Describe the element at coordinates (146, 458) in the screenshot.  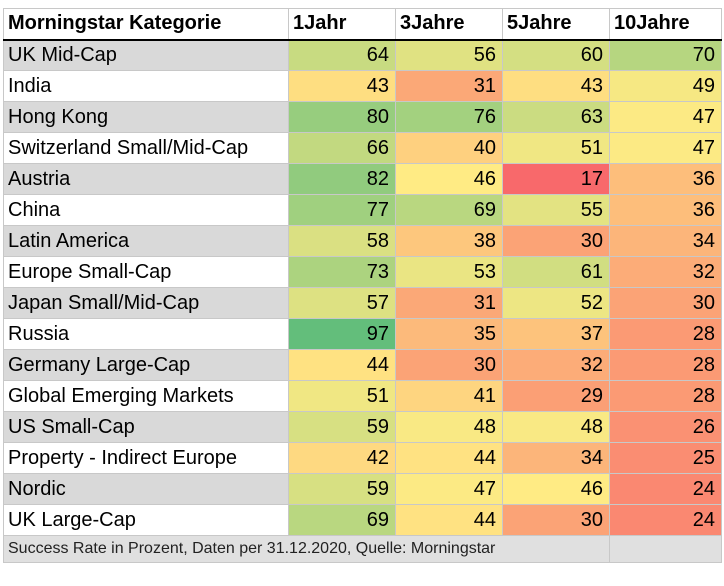
I see `row-label: Property - Indirect Europe` at that location.